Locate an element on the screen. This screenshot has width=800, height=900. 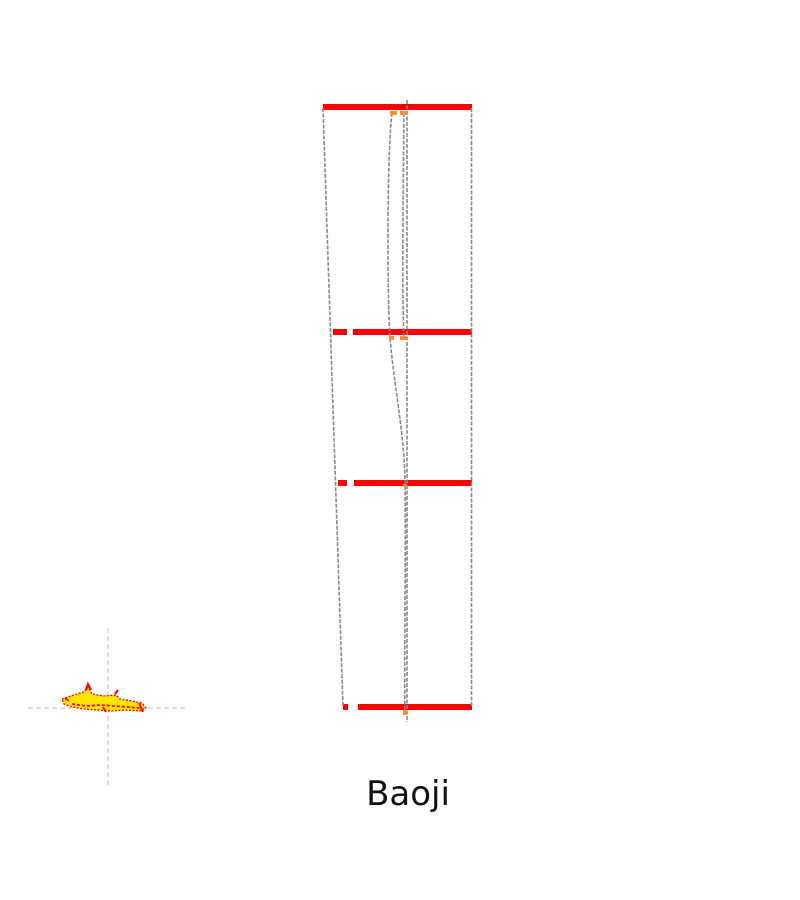
branch-markers is located at coordinates (398, 413).